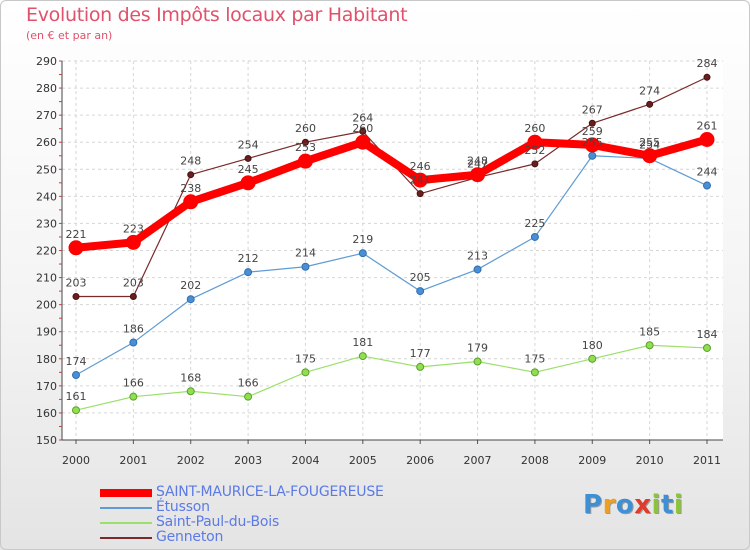 This screenshot has width=750, height=550. Describe the element at coordinates (183, 507) in the screenshot. I see `legend-label: Étusson` at that location.